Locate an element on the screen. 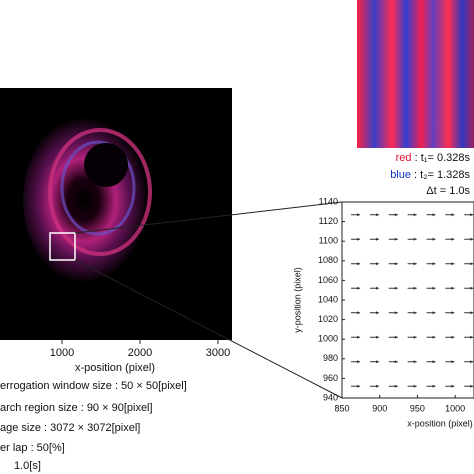 This screenshot has height=474, width=474. x-tick-label: 2000 is located at coordinates (140, 353).